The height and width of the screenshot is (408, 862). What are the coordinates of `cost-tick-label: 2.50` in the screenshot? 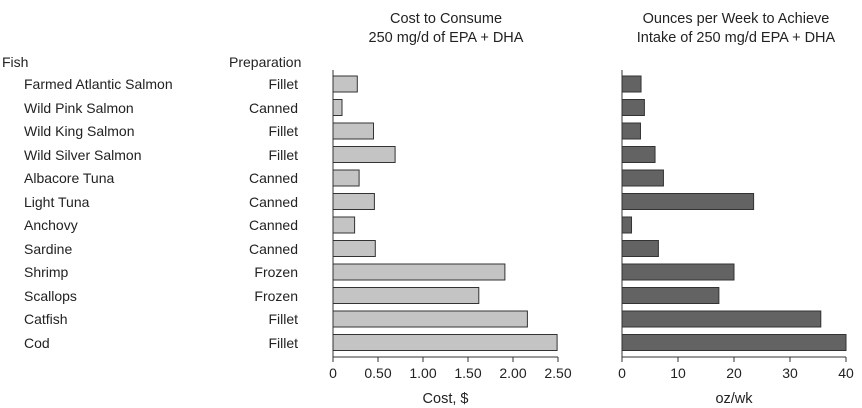 It's located at (557, 373).